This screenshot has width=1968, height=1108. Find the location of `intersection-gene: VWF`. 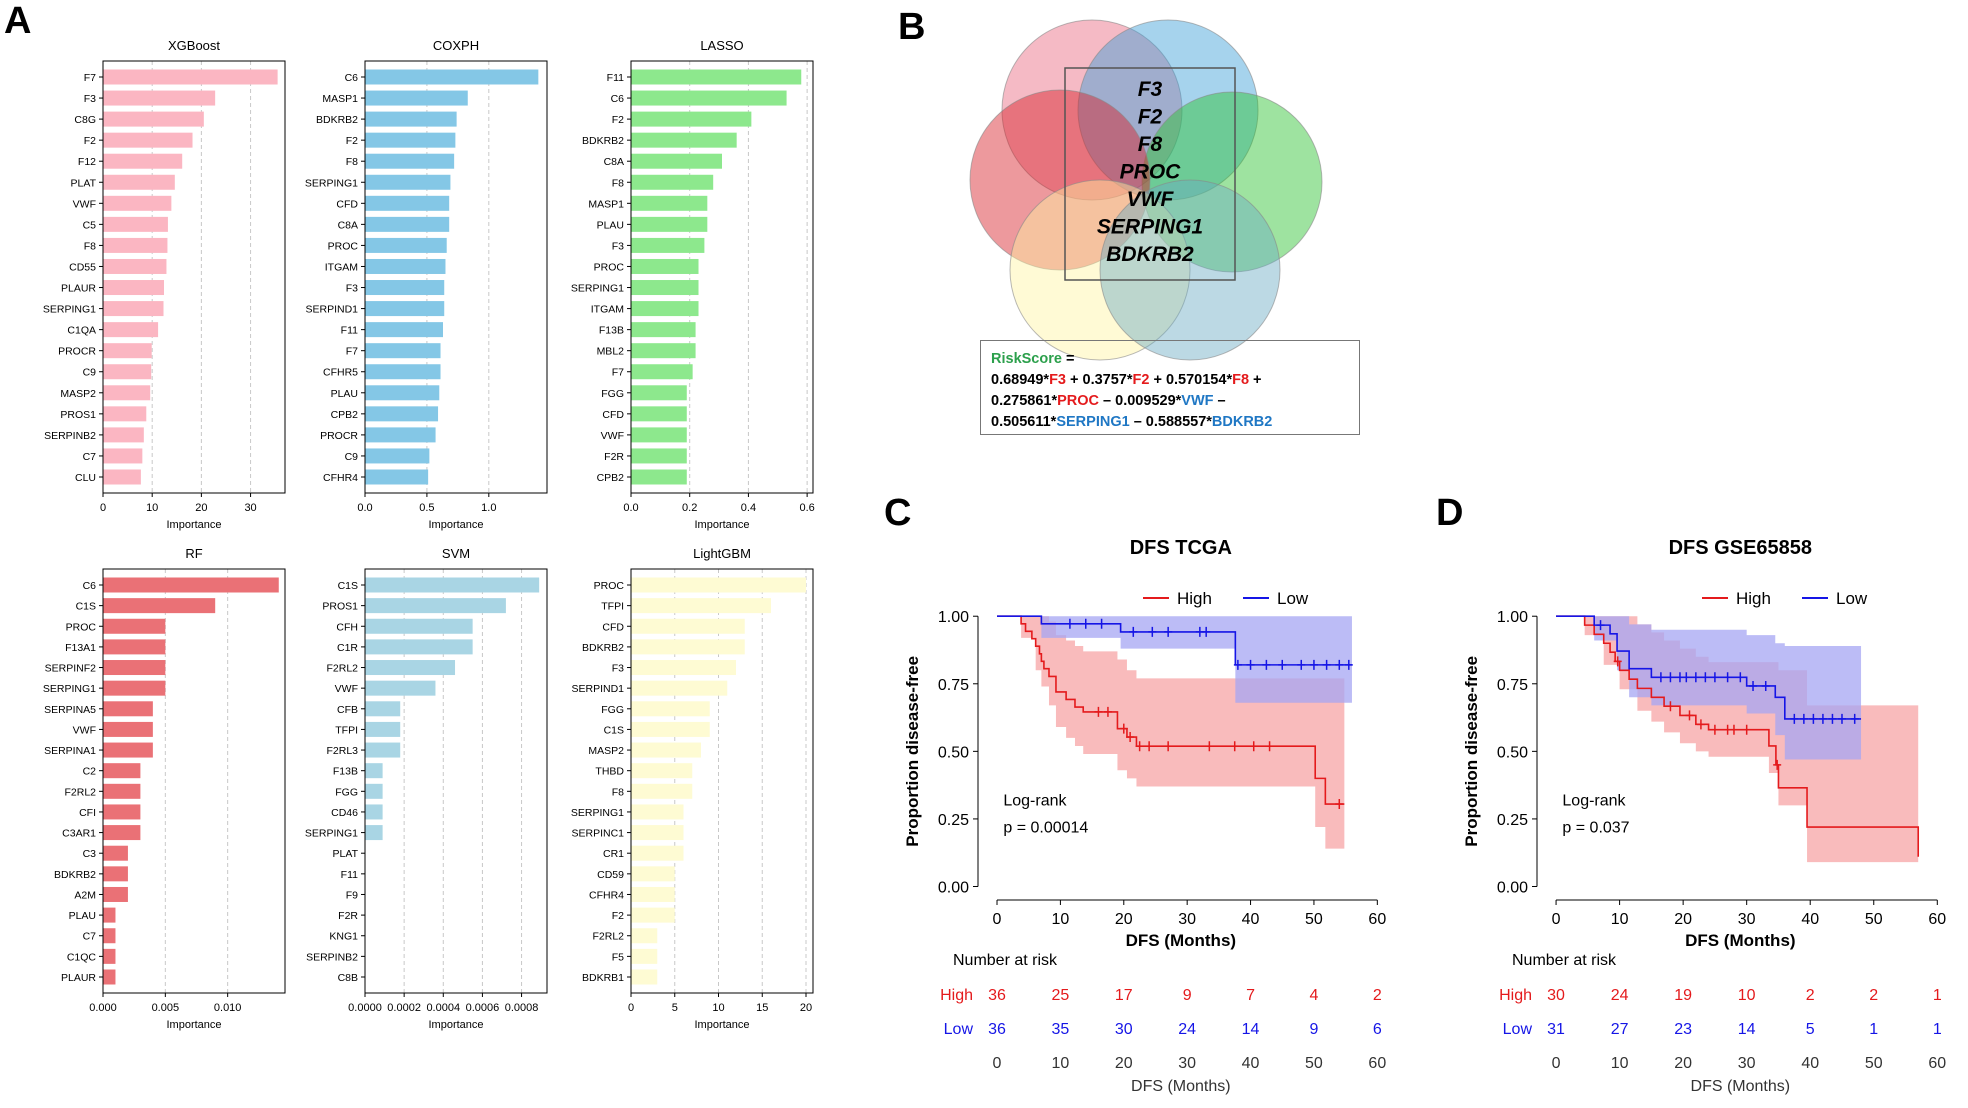

intersection-gene: VWF is located at coordinates (1151, 199).